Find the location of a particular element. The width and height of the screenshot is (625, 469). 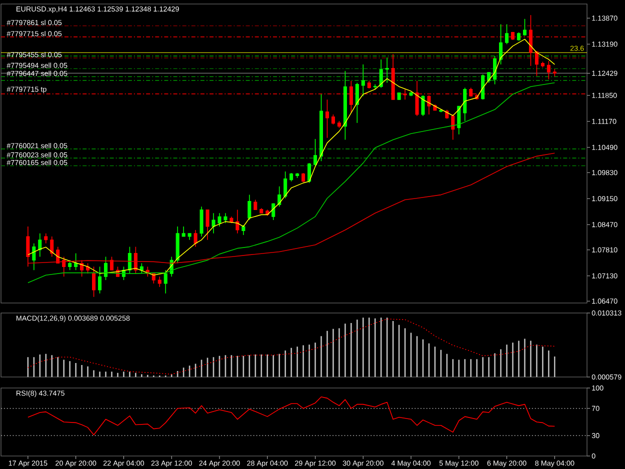

line-series is located at coordinates (292, 416).